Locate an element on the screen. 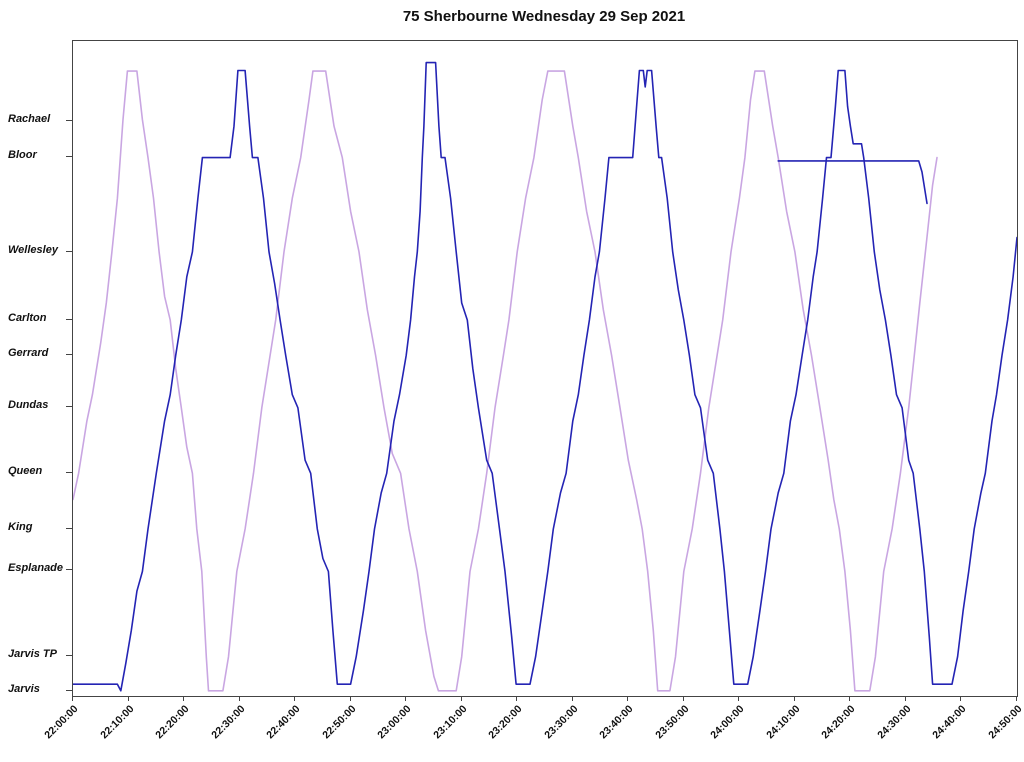 The image size is (1024, 762). x-axis-label-245000: 24:50:00 is located at coordinates (1005, 722).